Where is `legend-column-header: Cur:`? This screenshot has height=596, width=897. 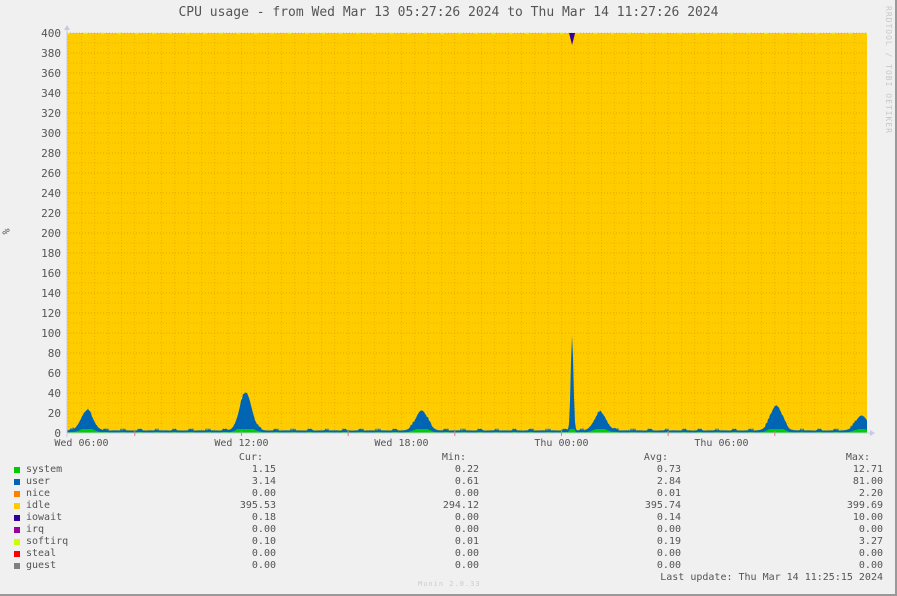 legend-column-header: Cur: is located at coordinates (250, 457).